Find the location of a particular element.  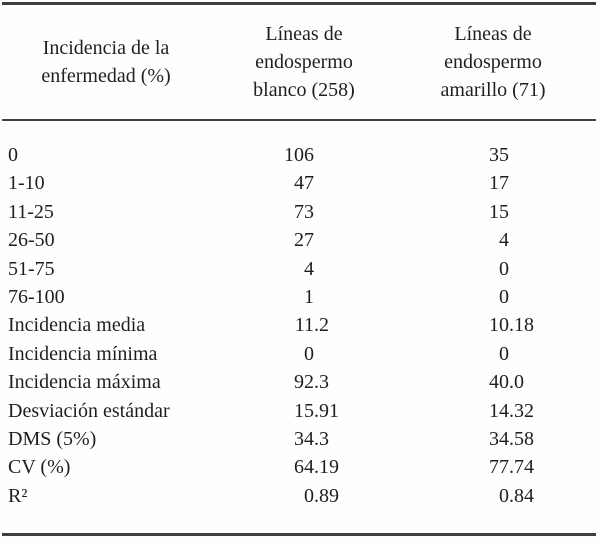

value-endospermo-blanco: 1 is located at coordinates (285, 297).